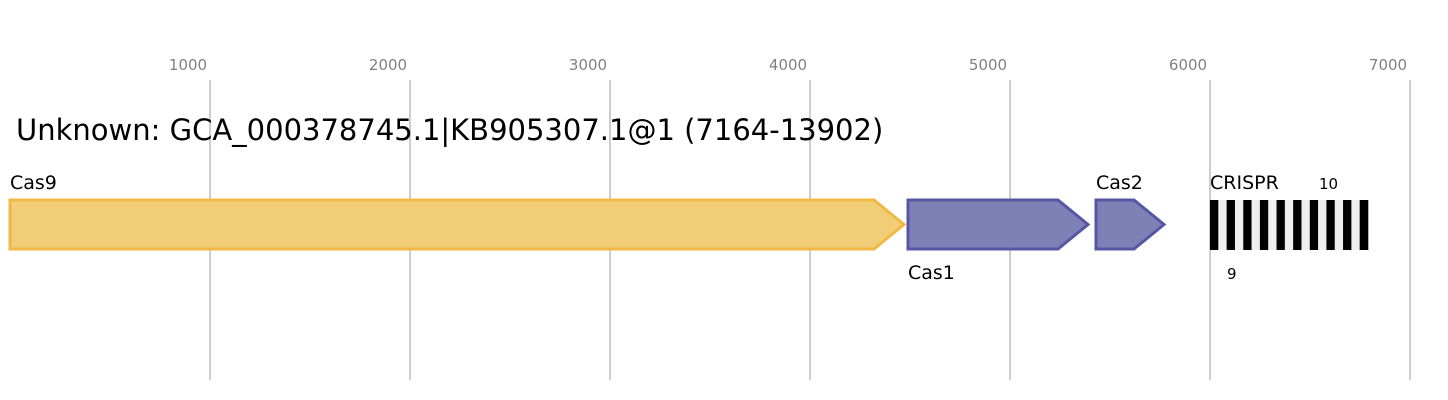 Image resolution: width=1448 pixels, height=400 pixels. What do you see at coordinates (788, 65) in the screenshot?
I see `axis-tick-label: 4000` at bounding box center [788, 65].